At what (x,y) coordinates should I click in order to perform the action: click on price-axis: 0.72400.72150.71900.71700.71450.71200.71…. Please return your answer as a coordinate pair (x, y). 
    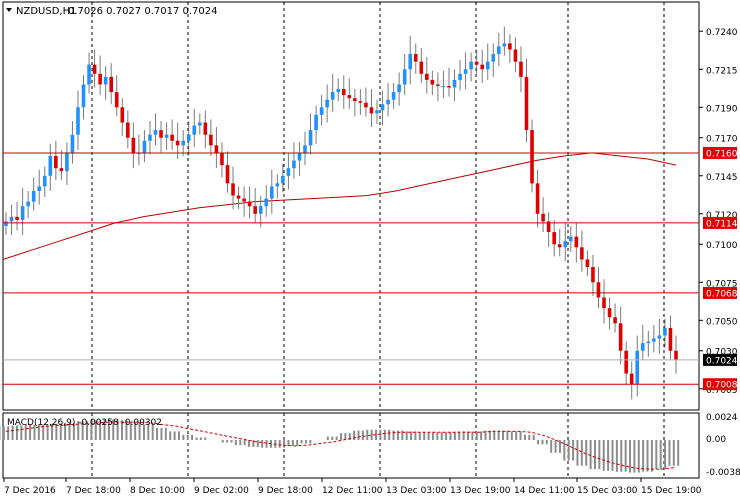
    Looking at the image, I should click on (718, 212).